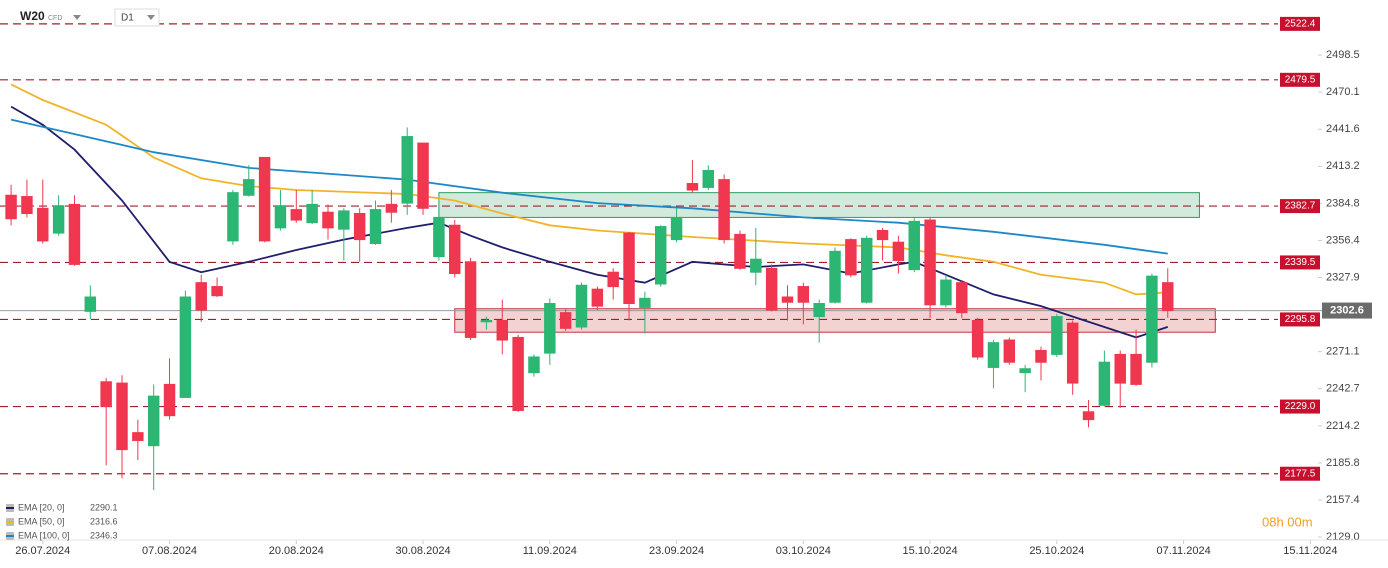 The width and height of the screenshot is (1388, 568). I want to click on x-tick-label: 03.10.2024, so click(803, 551).